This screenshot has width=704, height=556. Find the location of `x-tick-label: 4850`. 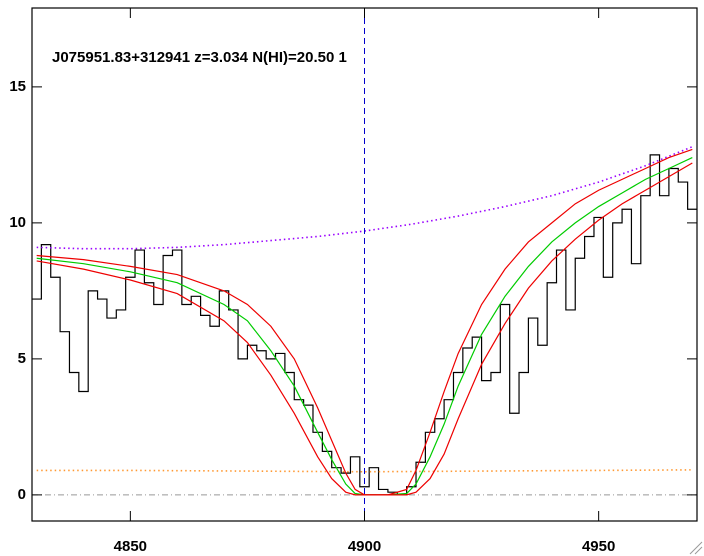

x-tick-label: 4850 is located at coordinates (130, 546).